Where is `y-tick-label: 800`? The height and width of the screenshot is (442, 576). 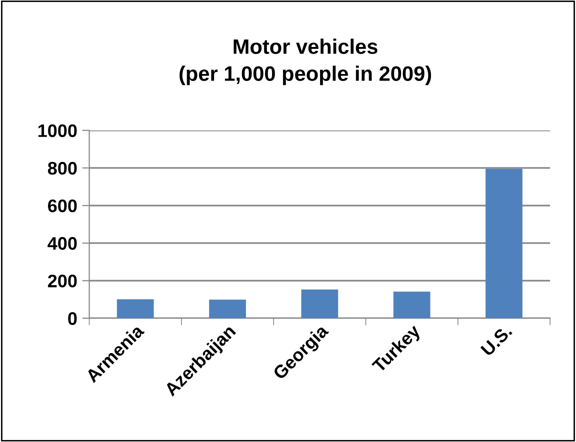 y-tick-label: 800 is located at coordinates (62, 168).